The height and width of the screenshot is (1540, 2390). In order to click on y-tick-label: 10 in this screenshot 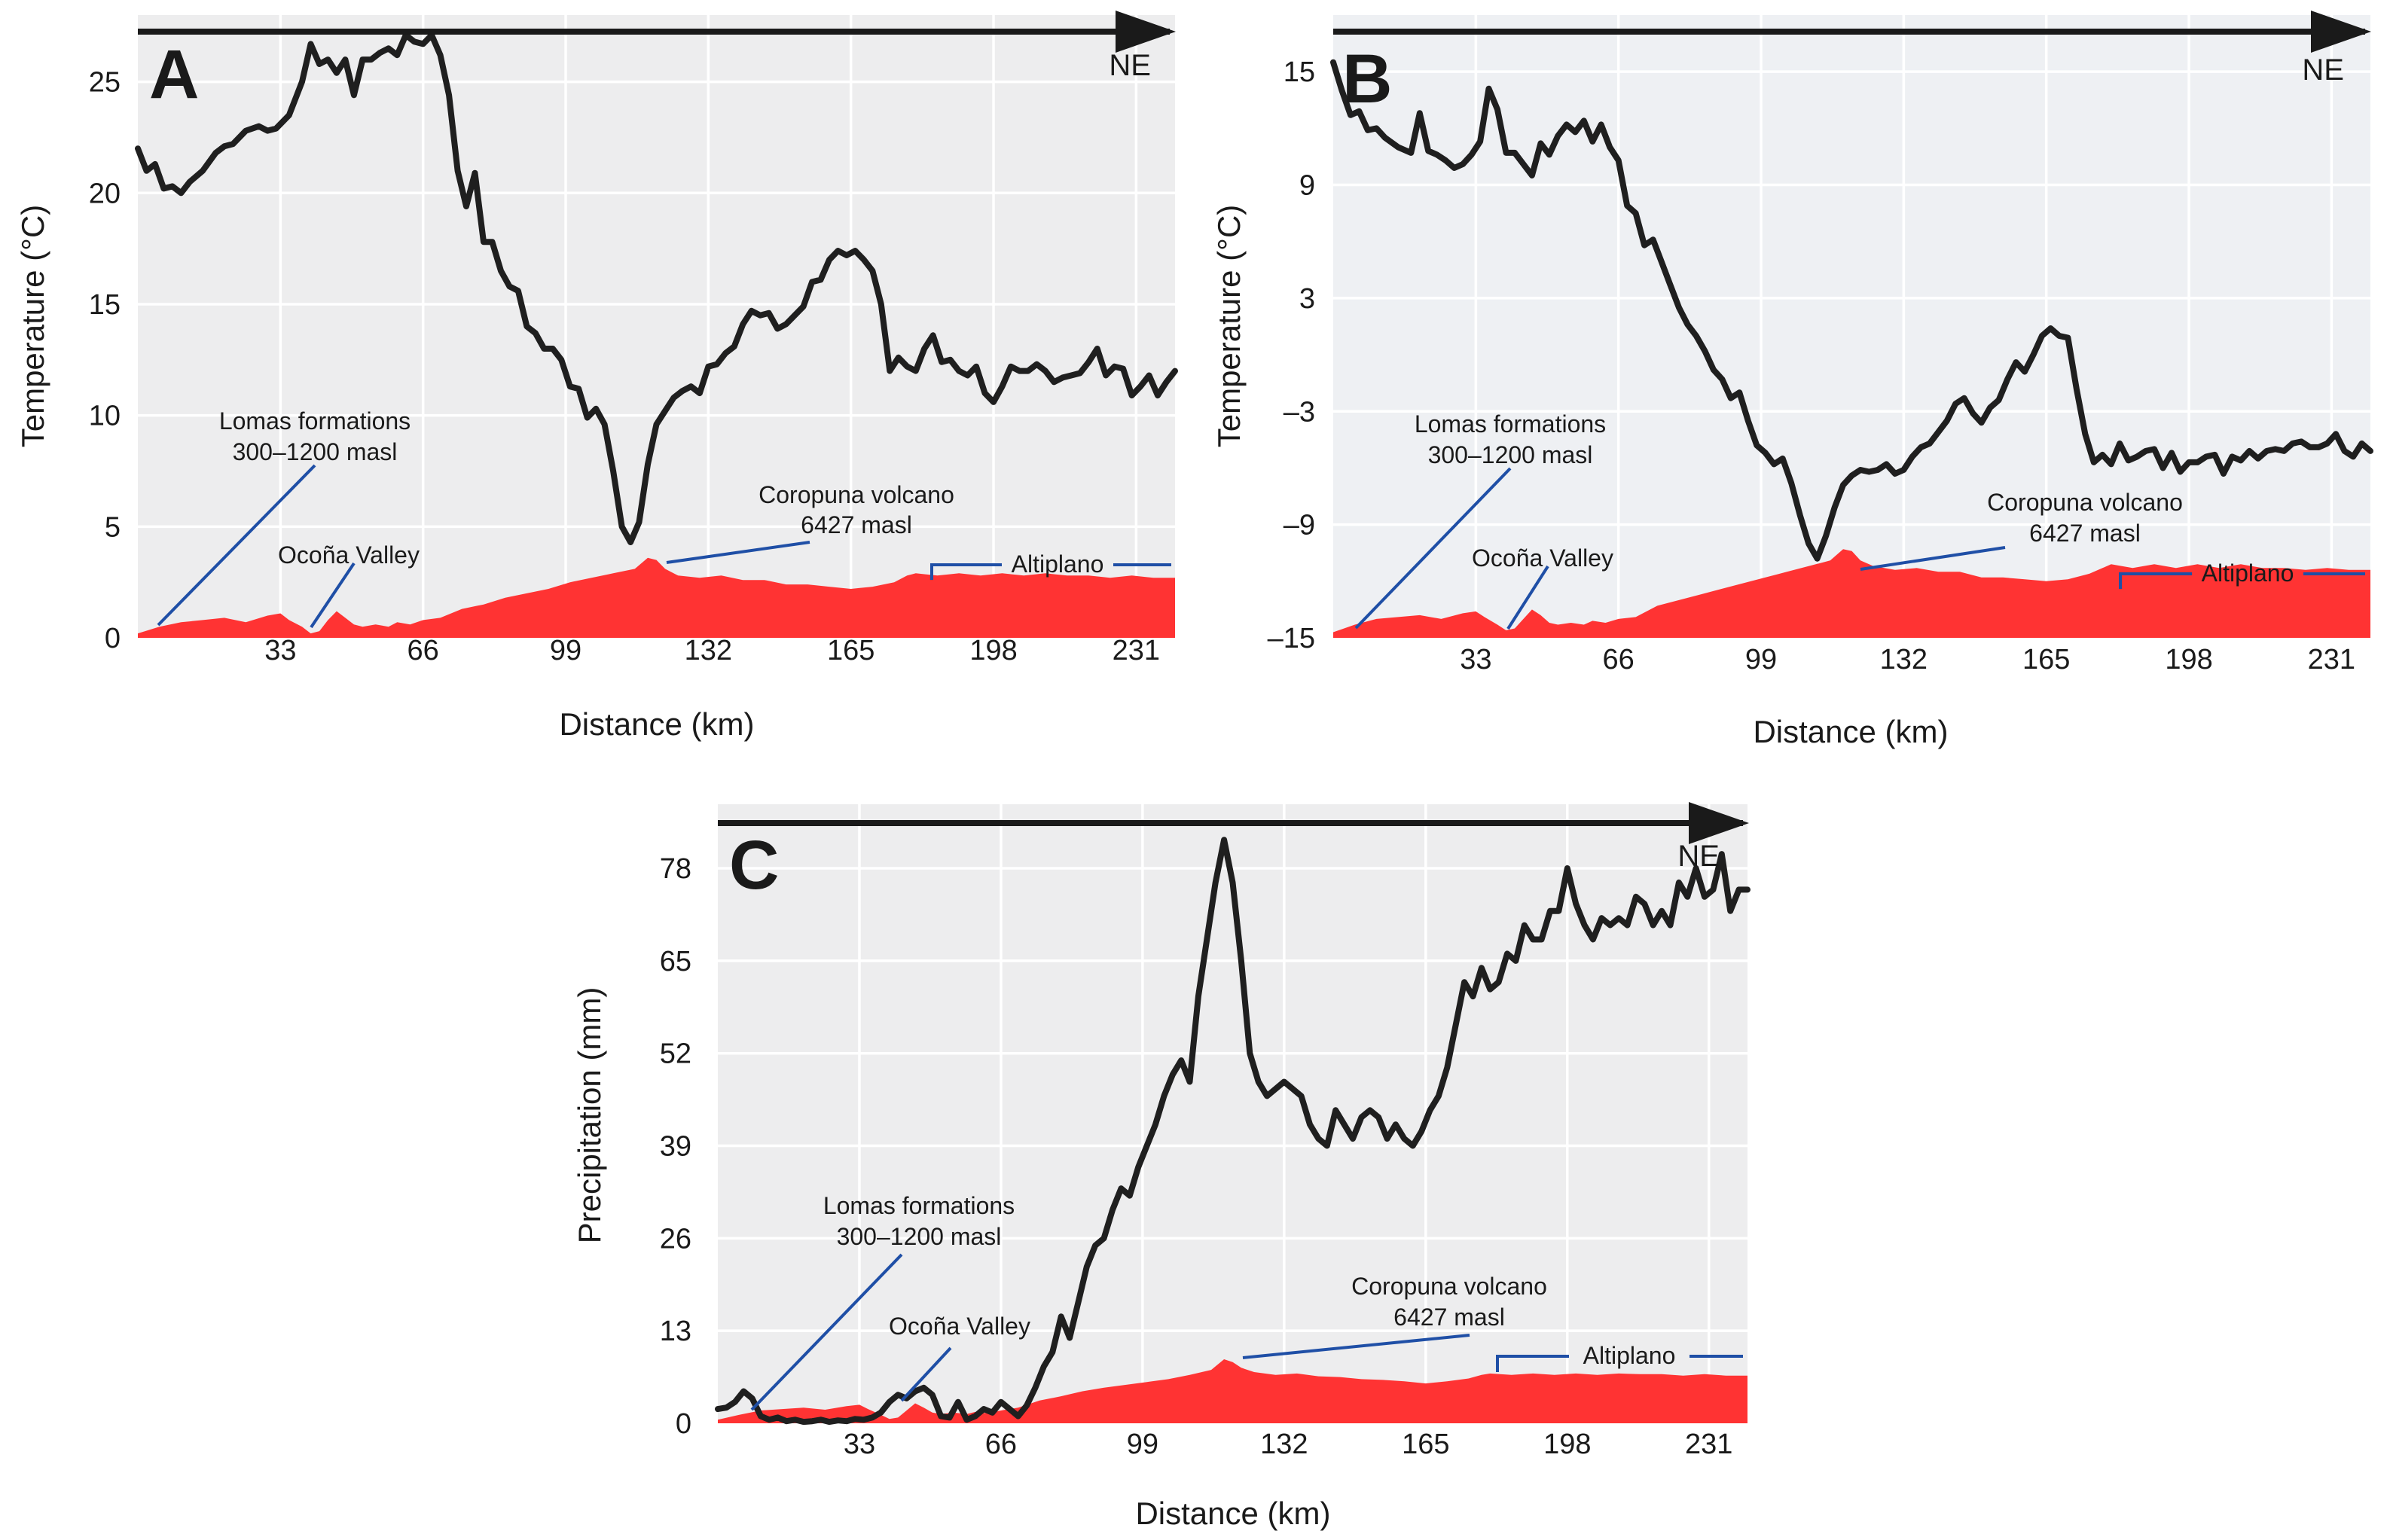, I will do `click(105, 417)`.